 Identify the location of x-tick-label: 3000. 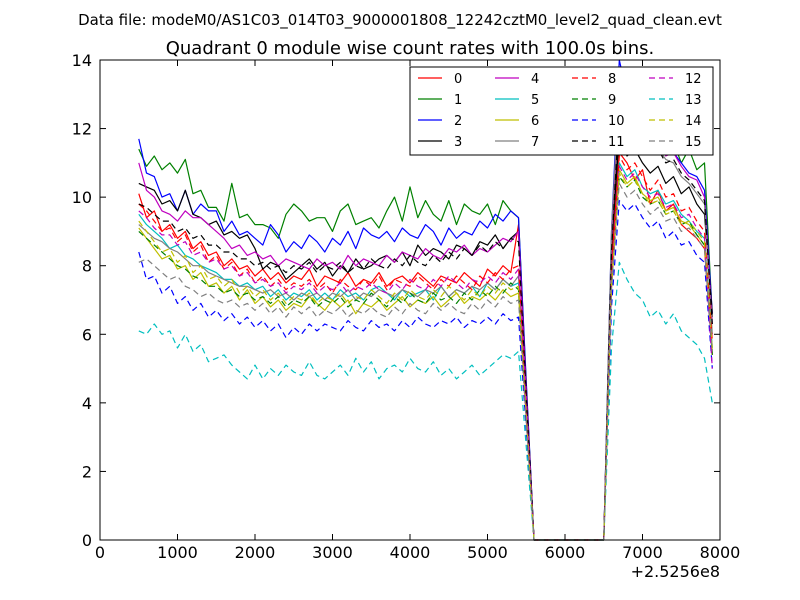
(332, 552).